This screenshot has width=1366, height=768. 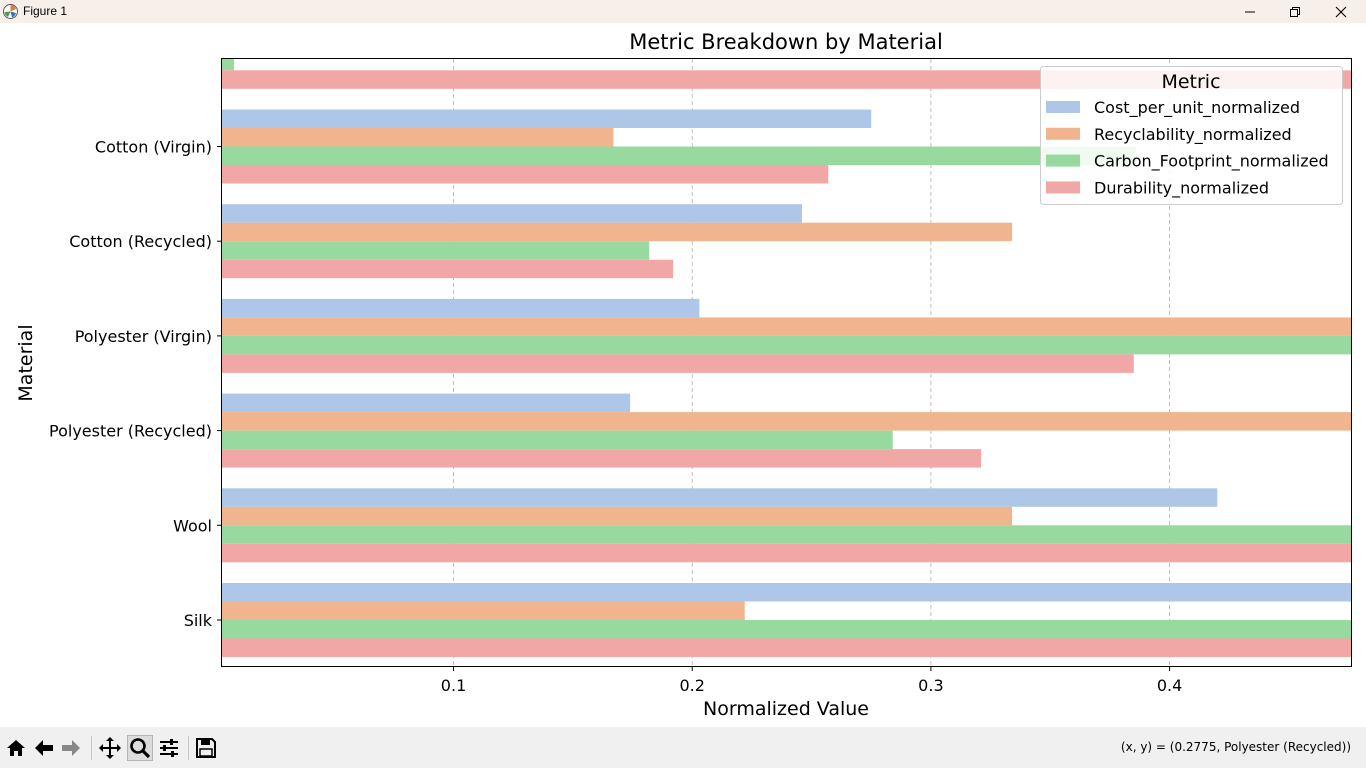 What do you see at coordinates (153, 147) in the screenshot?
I see `y-tick-label: Cotton (Virgin)` at bounding box center [153, 147].